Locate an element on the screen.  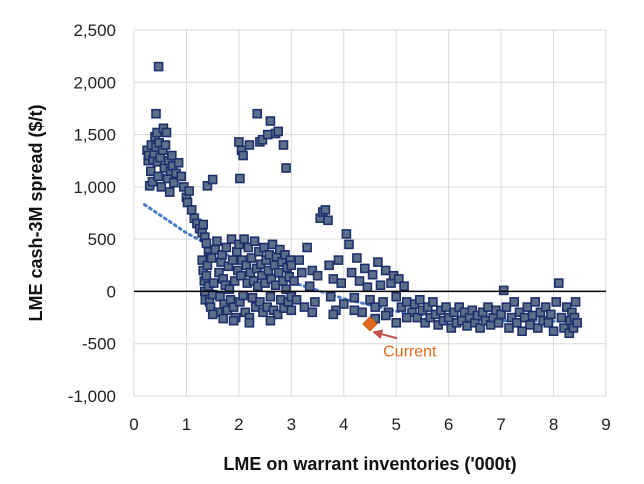
x-tick-label: 4 is located at coordinates (343, 424).